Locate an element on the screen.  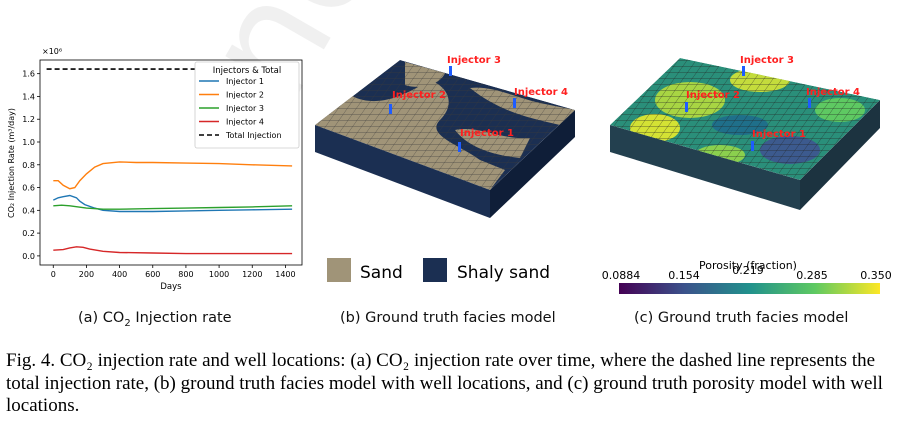
legend-sand-label: Sand is located at coordinates (381, 273).